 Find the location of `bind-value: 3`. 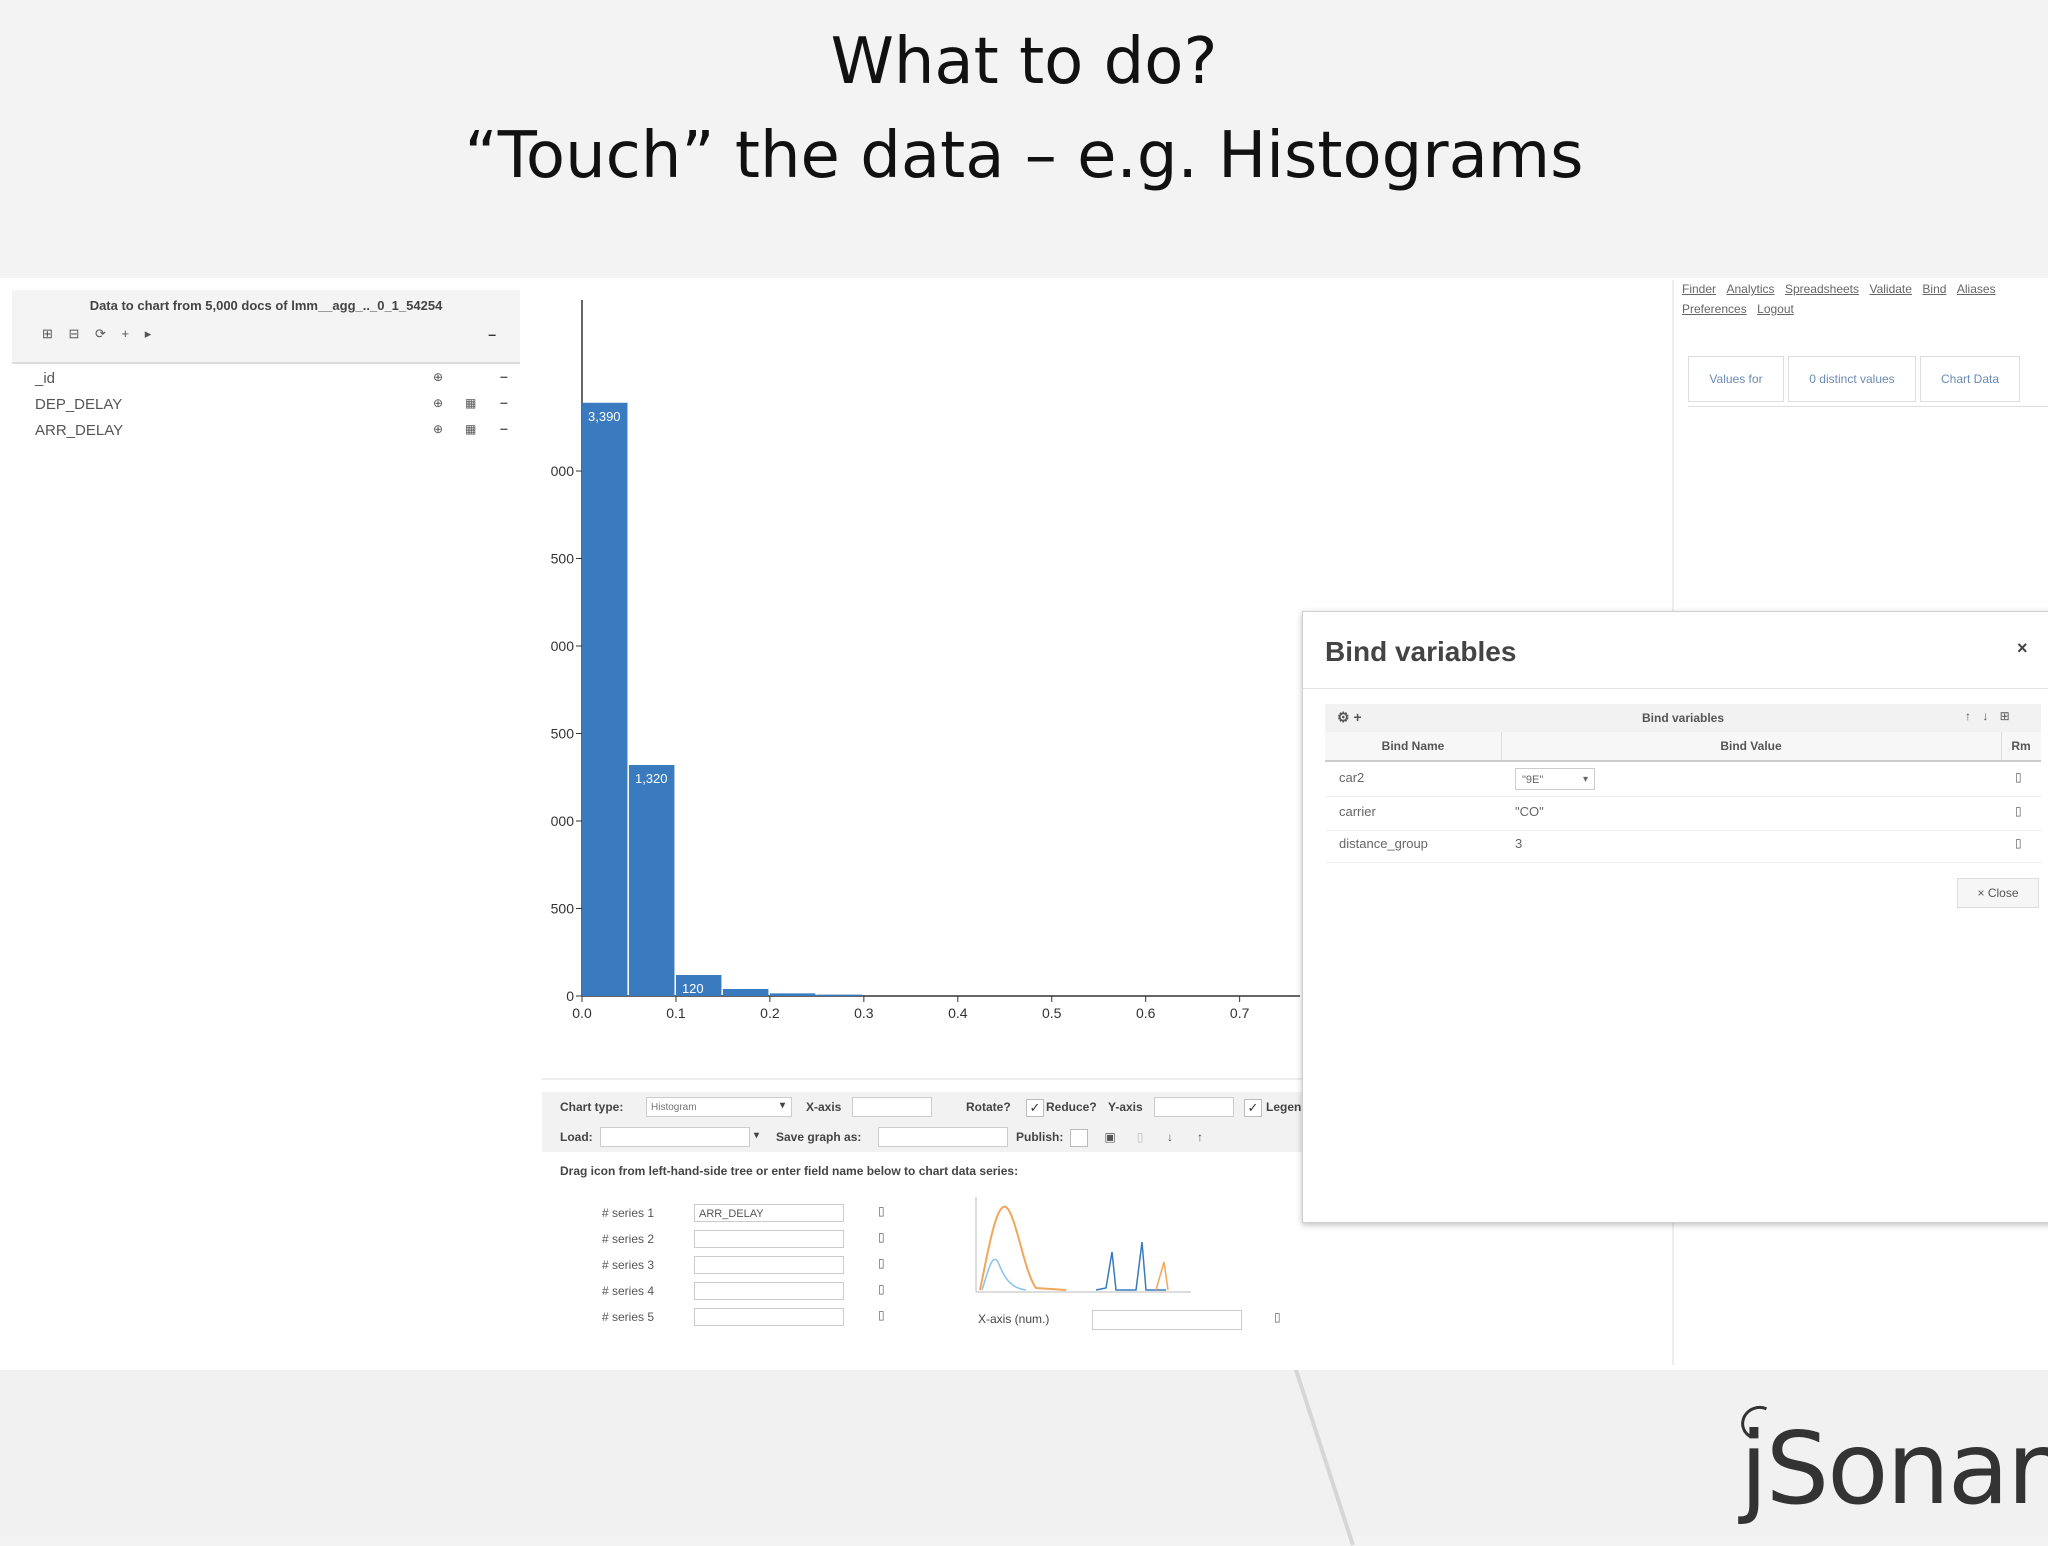

bind-value: 3 is located at coordinates (1519, 843).